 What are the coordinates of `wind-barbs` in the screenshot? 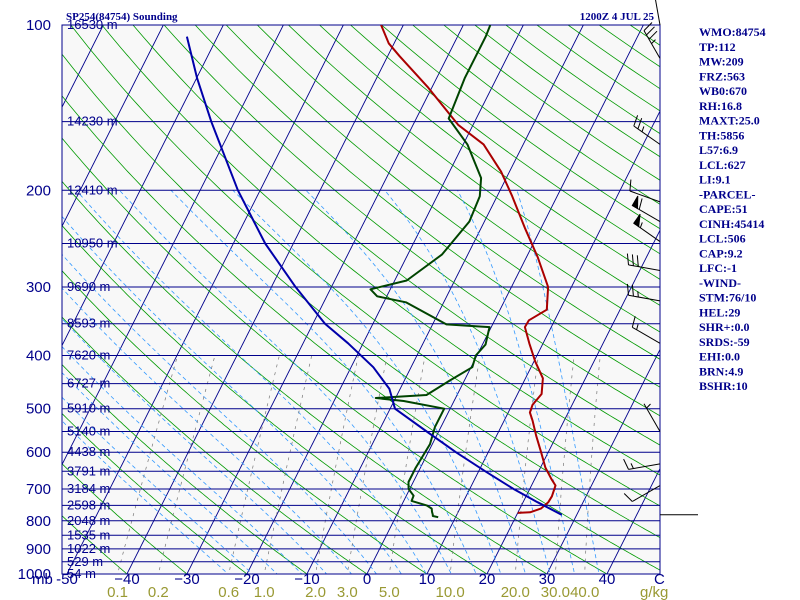 It's located at (660, 258).